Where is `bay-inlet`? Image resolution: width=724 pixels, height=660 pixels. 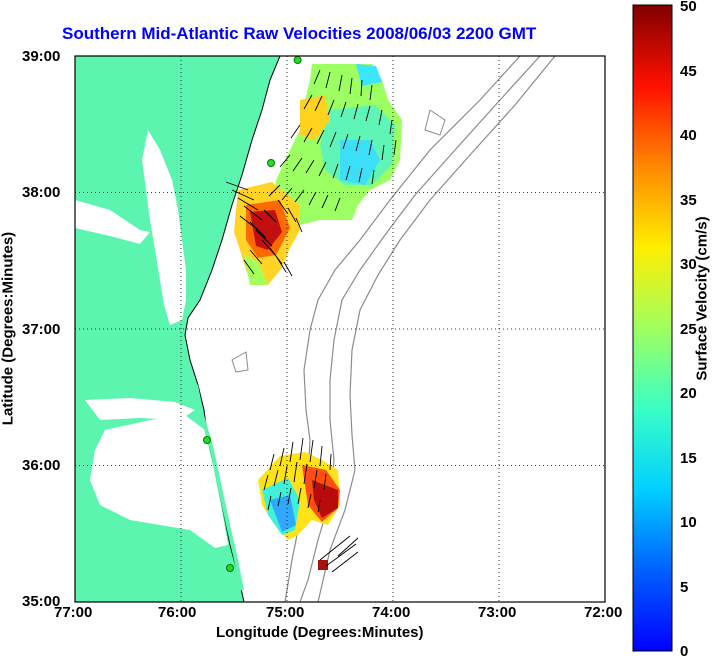
bay-inlet is located at coordinates (112, 222).